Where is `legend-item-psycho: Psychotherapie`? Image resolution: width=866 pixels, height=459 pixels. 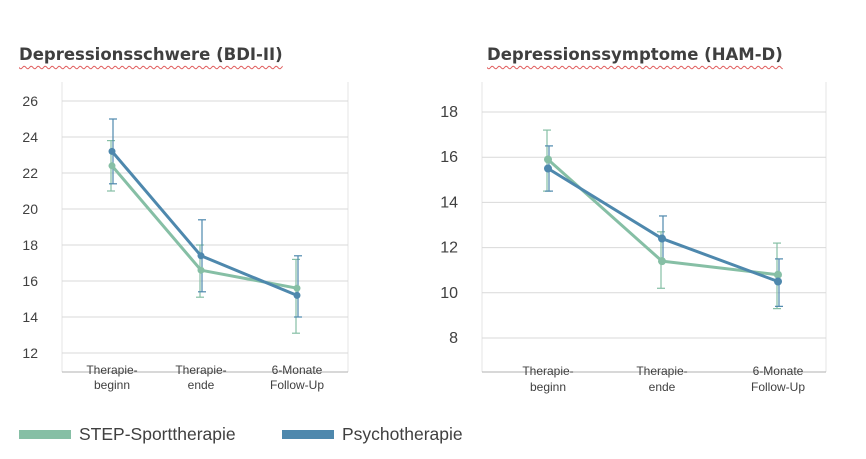 legend-item-psycho: Psychotherapie is located at coordinates (372, 434).